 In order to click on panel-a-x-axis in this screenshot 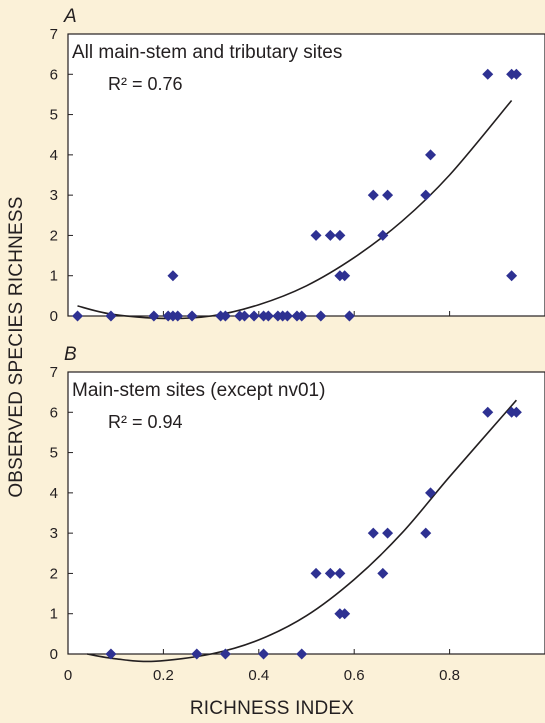, I will do `click(259, 313)`.